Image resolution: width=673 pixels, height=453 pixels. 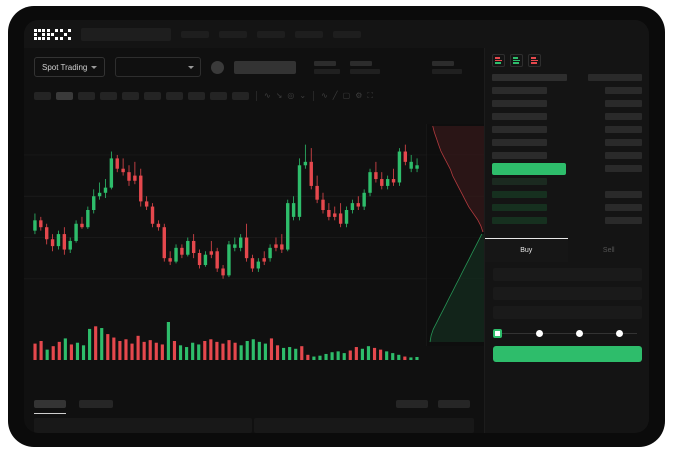 What do you see at coordinates (516, 60) in the screenshot?
I see `orderbook-mode-bids` at bounding box center [516, 60].